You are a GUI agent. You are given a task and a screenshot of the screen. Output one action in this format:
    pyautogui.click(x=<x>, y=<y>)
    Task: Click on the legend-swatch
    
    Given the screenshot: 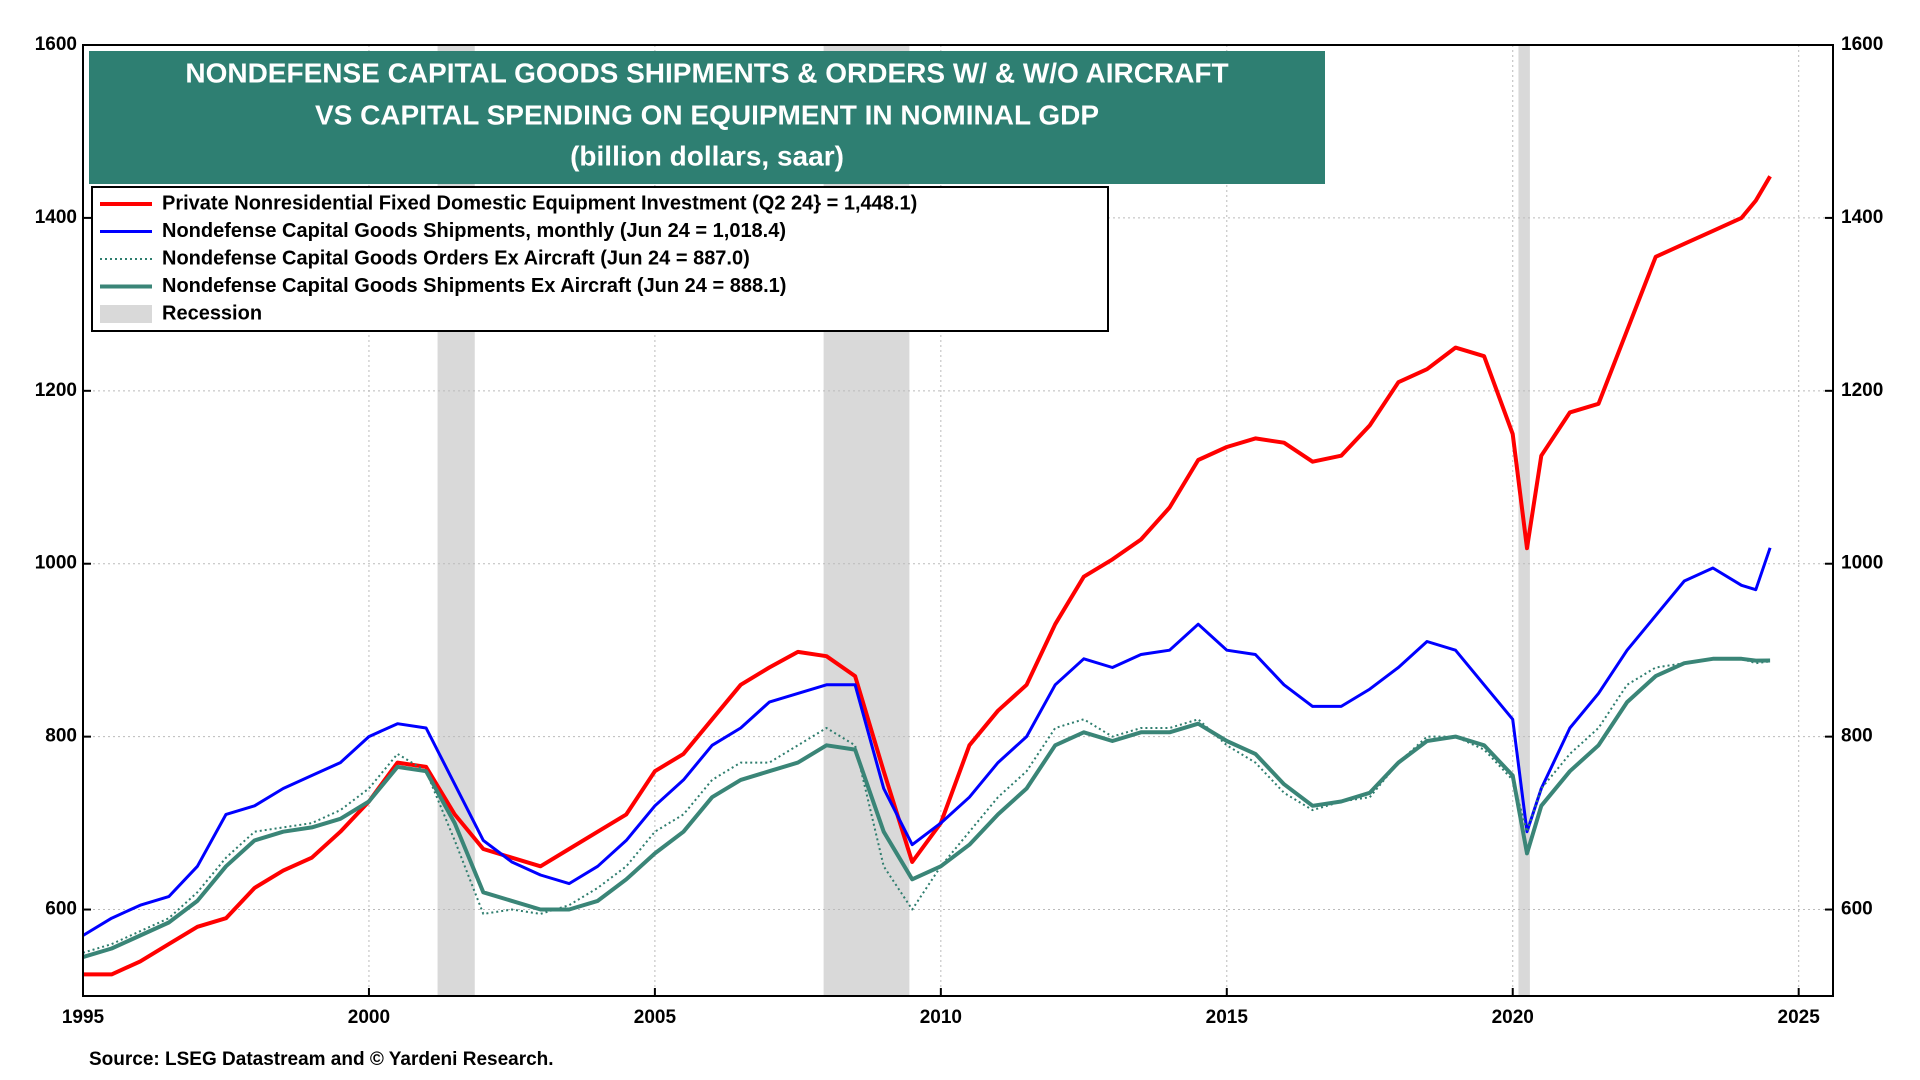 What is the action you would take?
    pyautogui.click(x=126, y=314)
    